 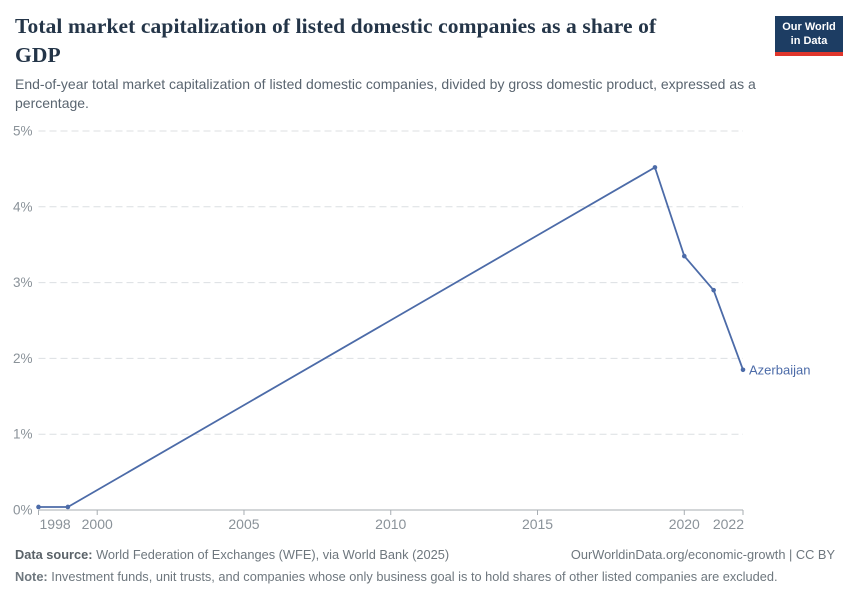 What do you see at coordinates (31, 576) in the screenshot?
I see `note-label: Note:` at bounding box center [31, 576].